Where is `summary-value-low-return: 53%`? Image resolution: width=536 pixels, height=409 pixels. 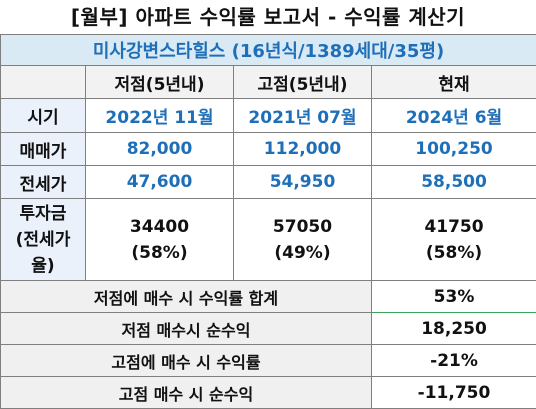 summary-value-low-return: 53% is located at coordinates (454, 297).